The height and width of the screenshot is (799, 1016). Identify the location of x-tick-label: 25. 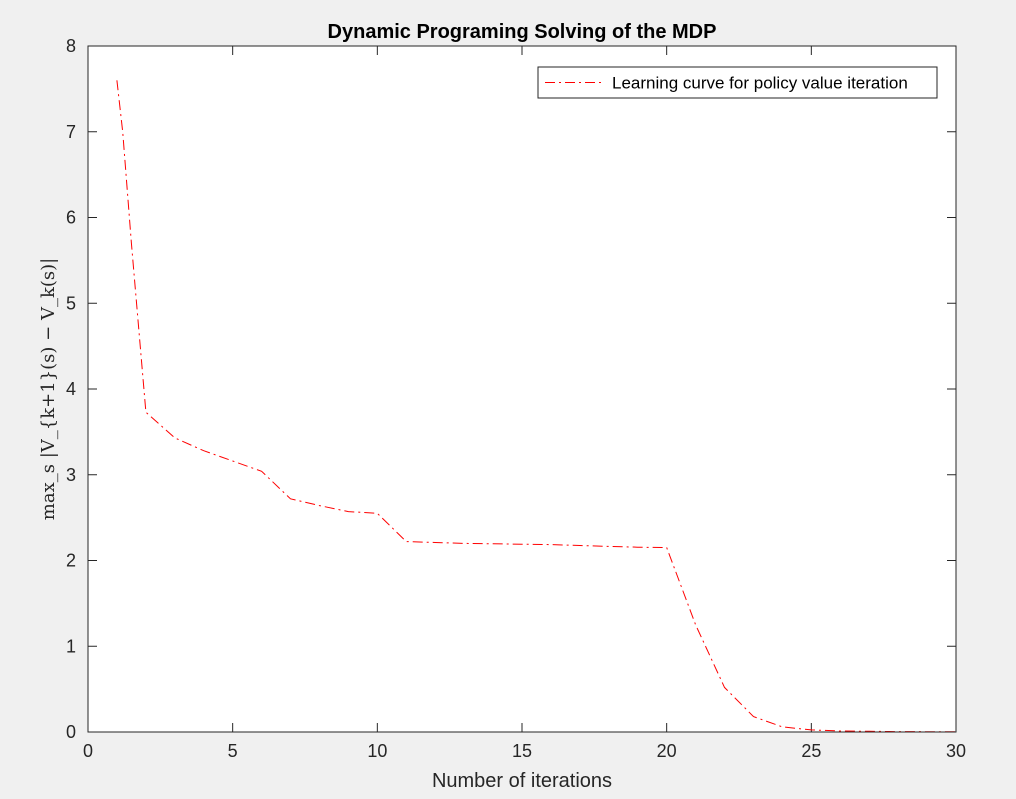
(811, 751).